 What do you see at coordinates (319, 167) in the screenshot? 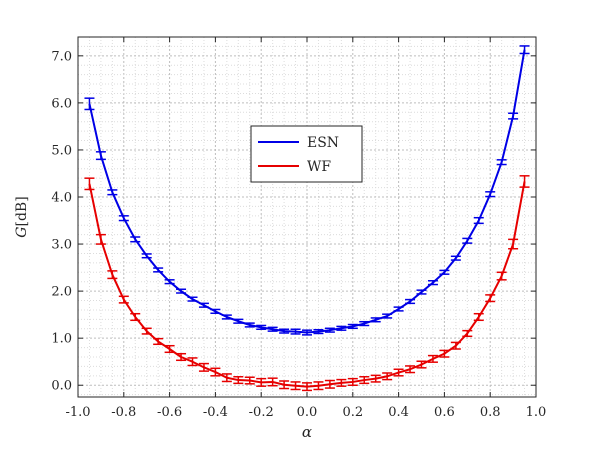
I see `legend-wf-label: WF` at bounding box center [319, 167].